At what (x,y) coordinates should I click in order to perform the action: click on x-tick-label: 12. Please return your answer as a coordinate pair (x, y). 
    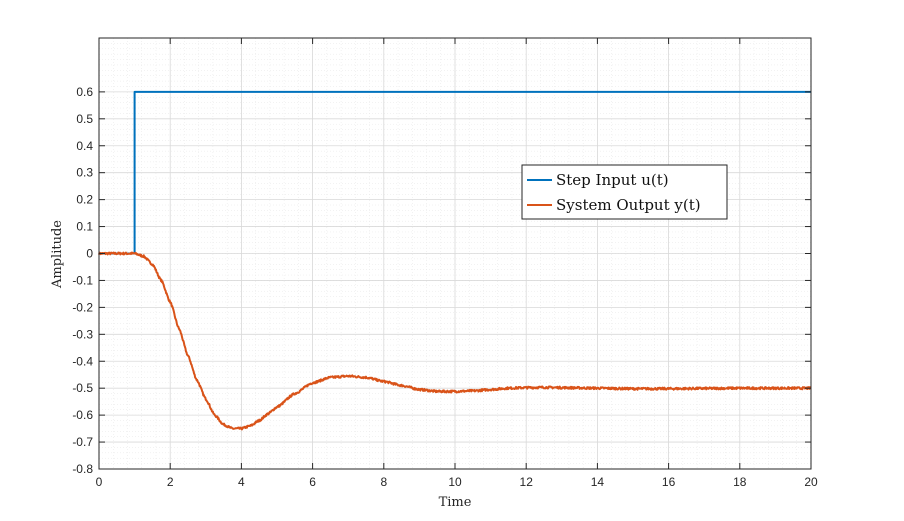
    Looking at the image, I should click on (527, 482).